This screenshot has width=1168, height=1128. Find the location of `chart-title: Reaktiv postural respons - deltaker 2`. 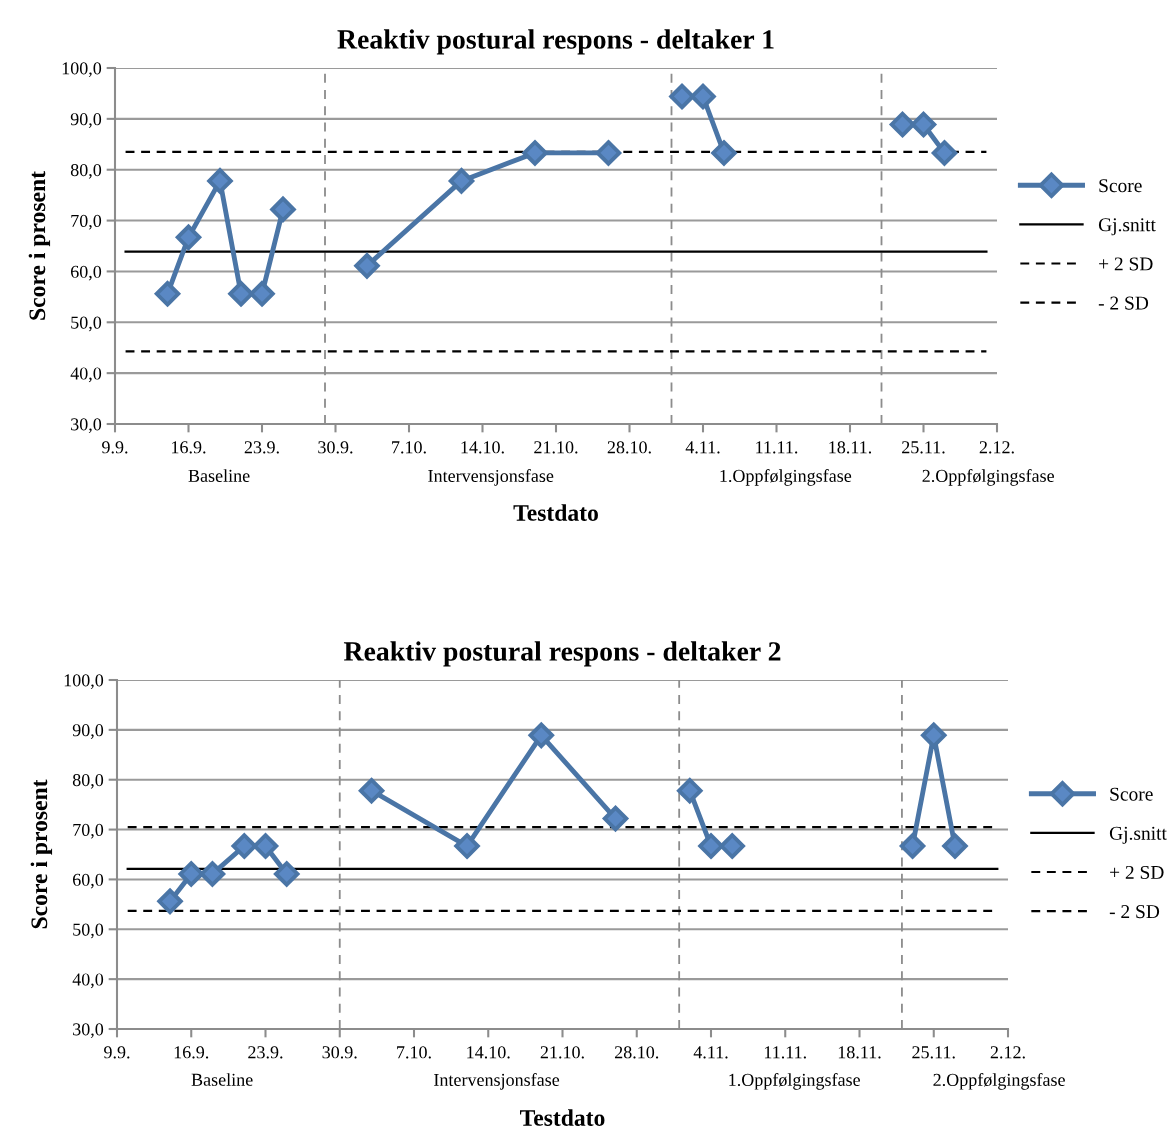

chart-title: Reaktiv postural respons - deltaker 2 is located at coordinates (562, 654).